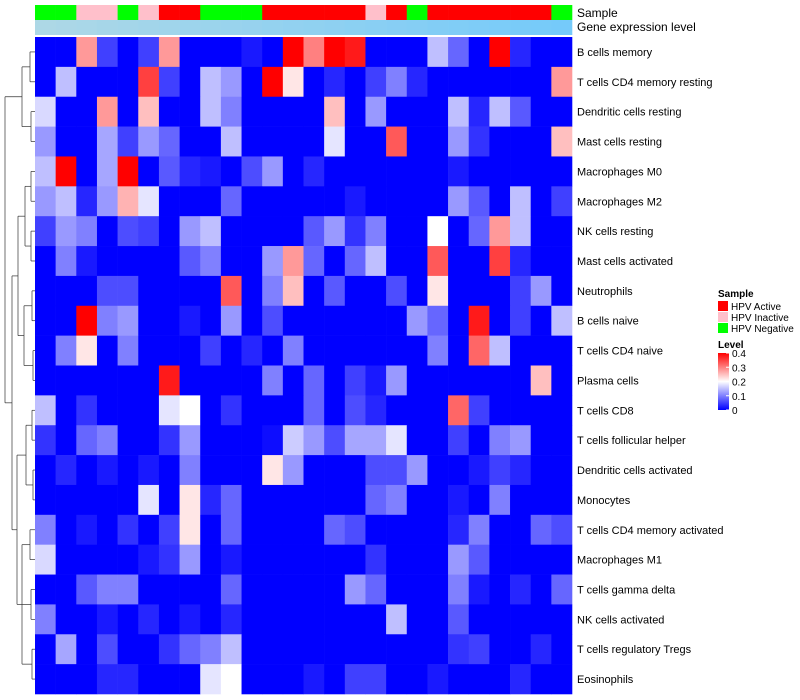 This screenshot has height=700, width=800. I want to click on sample-legend-swatch, so click(723, 306).